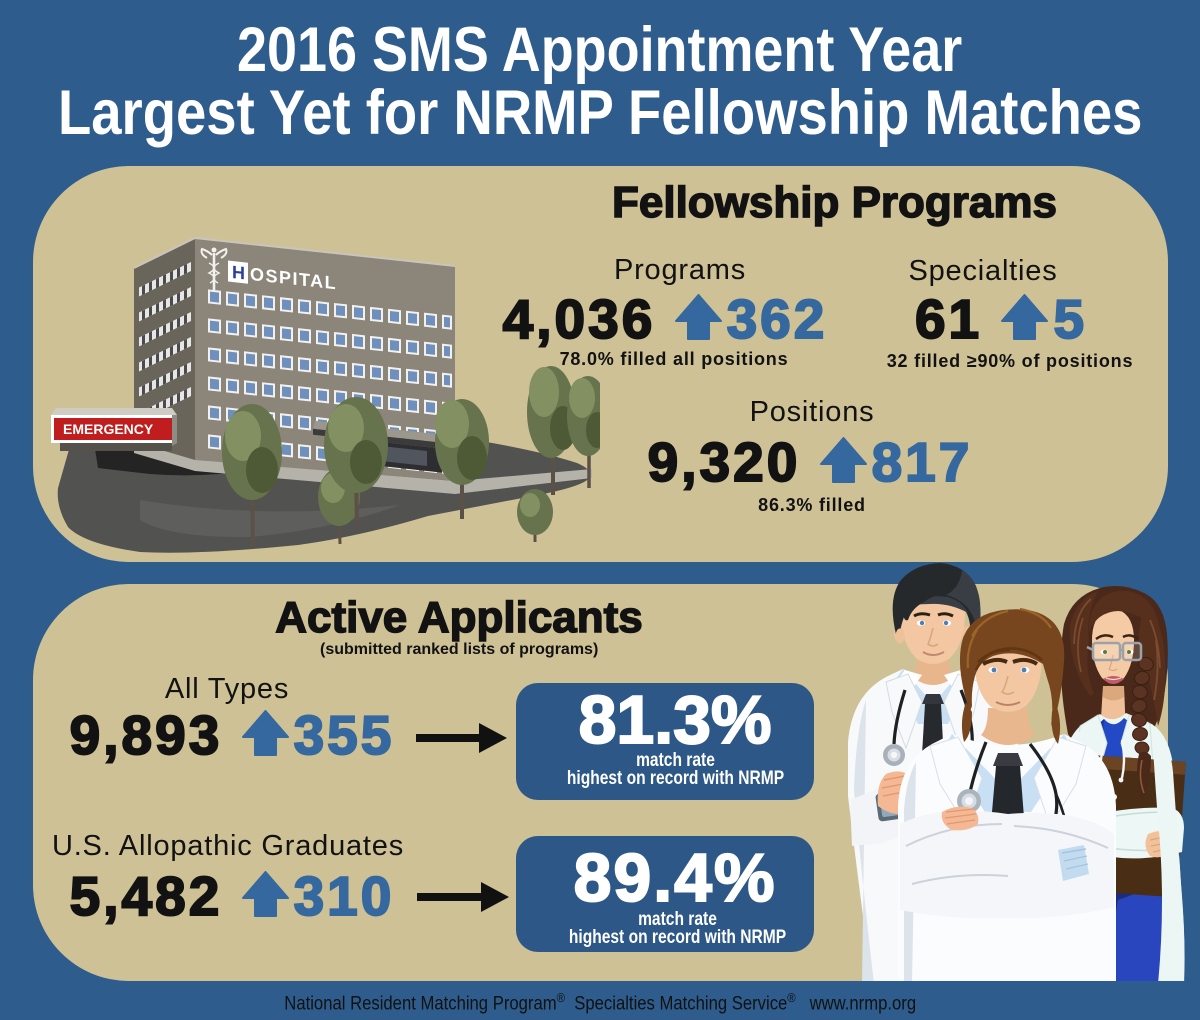 This screenshot has height=1020, width=1200. Describe the element at coordinates (108, 429) in the screenshot. I see `svg-text: EMERGENCY` at that location.